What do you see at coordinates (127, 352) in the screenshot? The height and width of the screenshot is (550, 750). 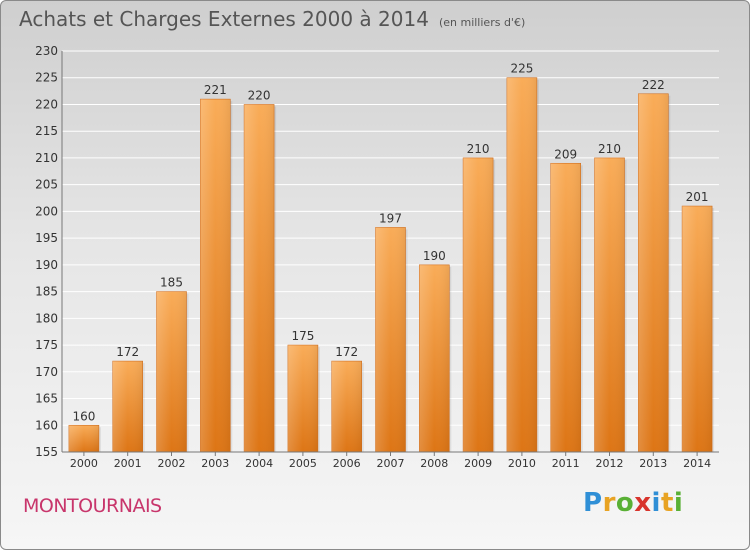 I see `bar-value-label-2001: 172` at bounding box center [127, 352].